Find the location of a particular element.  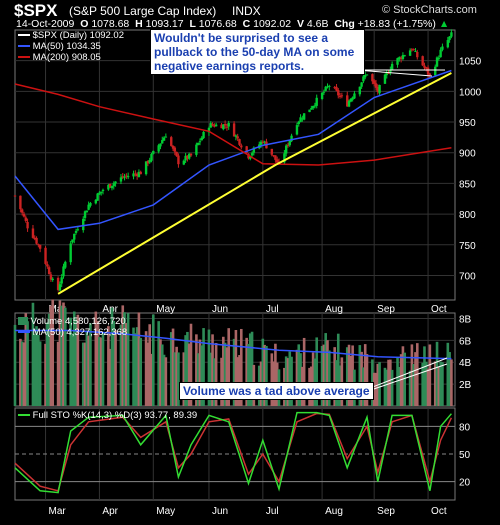

price-legend-label: $SPX (Daily) 1092.02 is located at coordinates (78, 35).